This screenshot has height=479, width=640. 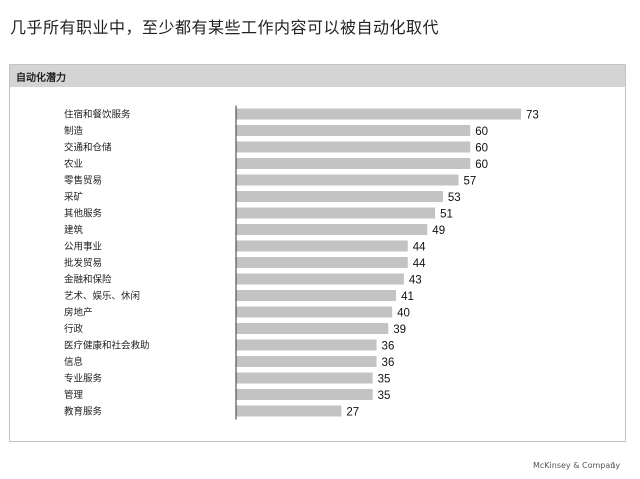 I want to click on value-label: 43, so click(x=415, y=281).